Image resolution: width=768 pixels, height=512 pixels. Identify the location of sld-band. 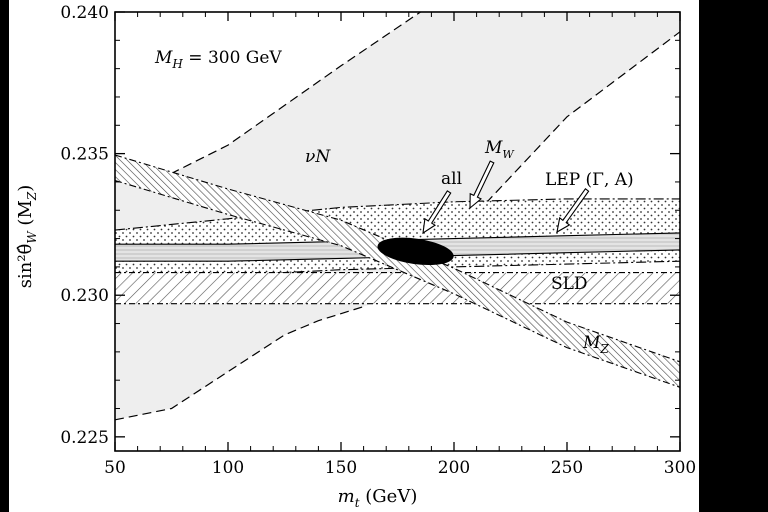
(397, 288).